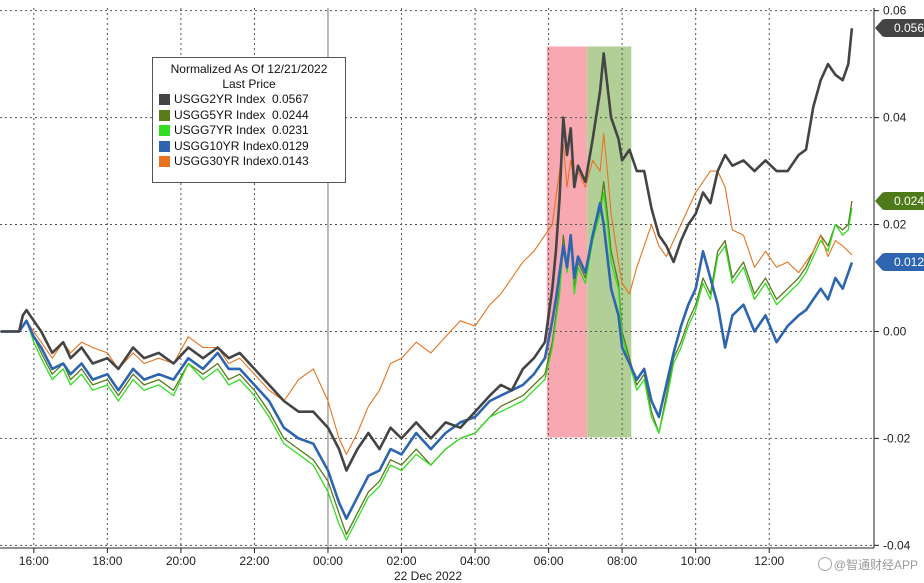 The image size is (924, 583). What do you see at coordinates (549, 561) in the screenshot?
I see `x-tick-label: 06:00` at bounding box center [549, 561].